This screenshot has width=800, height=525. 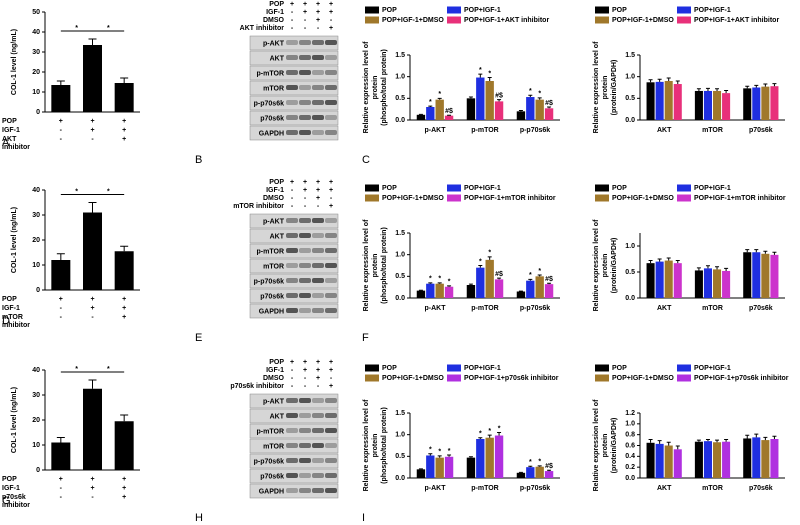 What do you see at coordinates (664, 488) in the screenshot?
I see `x-tick-label: AKT` at bounding box center [664, 488].